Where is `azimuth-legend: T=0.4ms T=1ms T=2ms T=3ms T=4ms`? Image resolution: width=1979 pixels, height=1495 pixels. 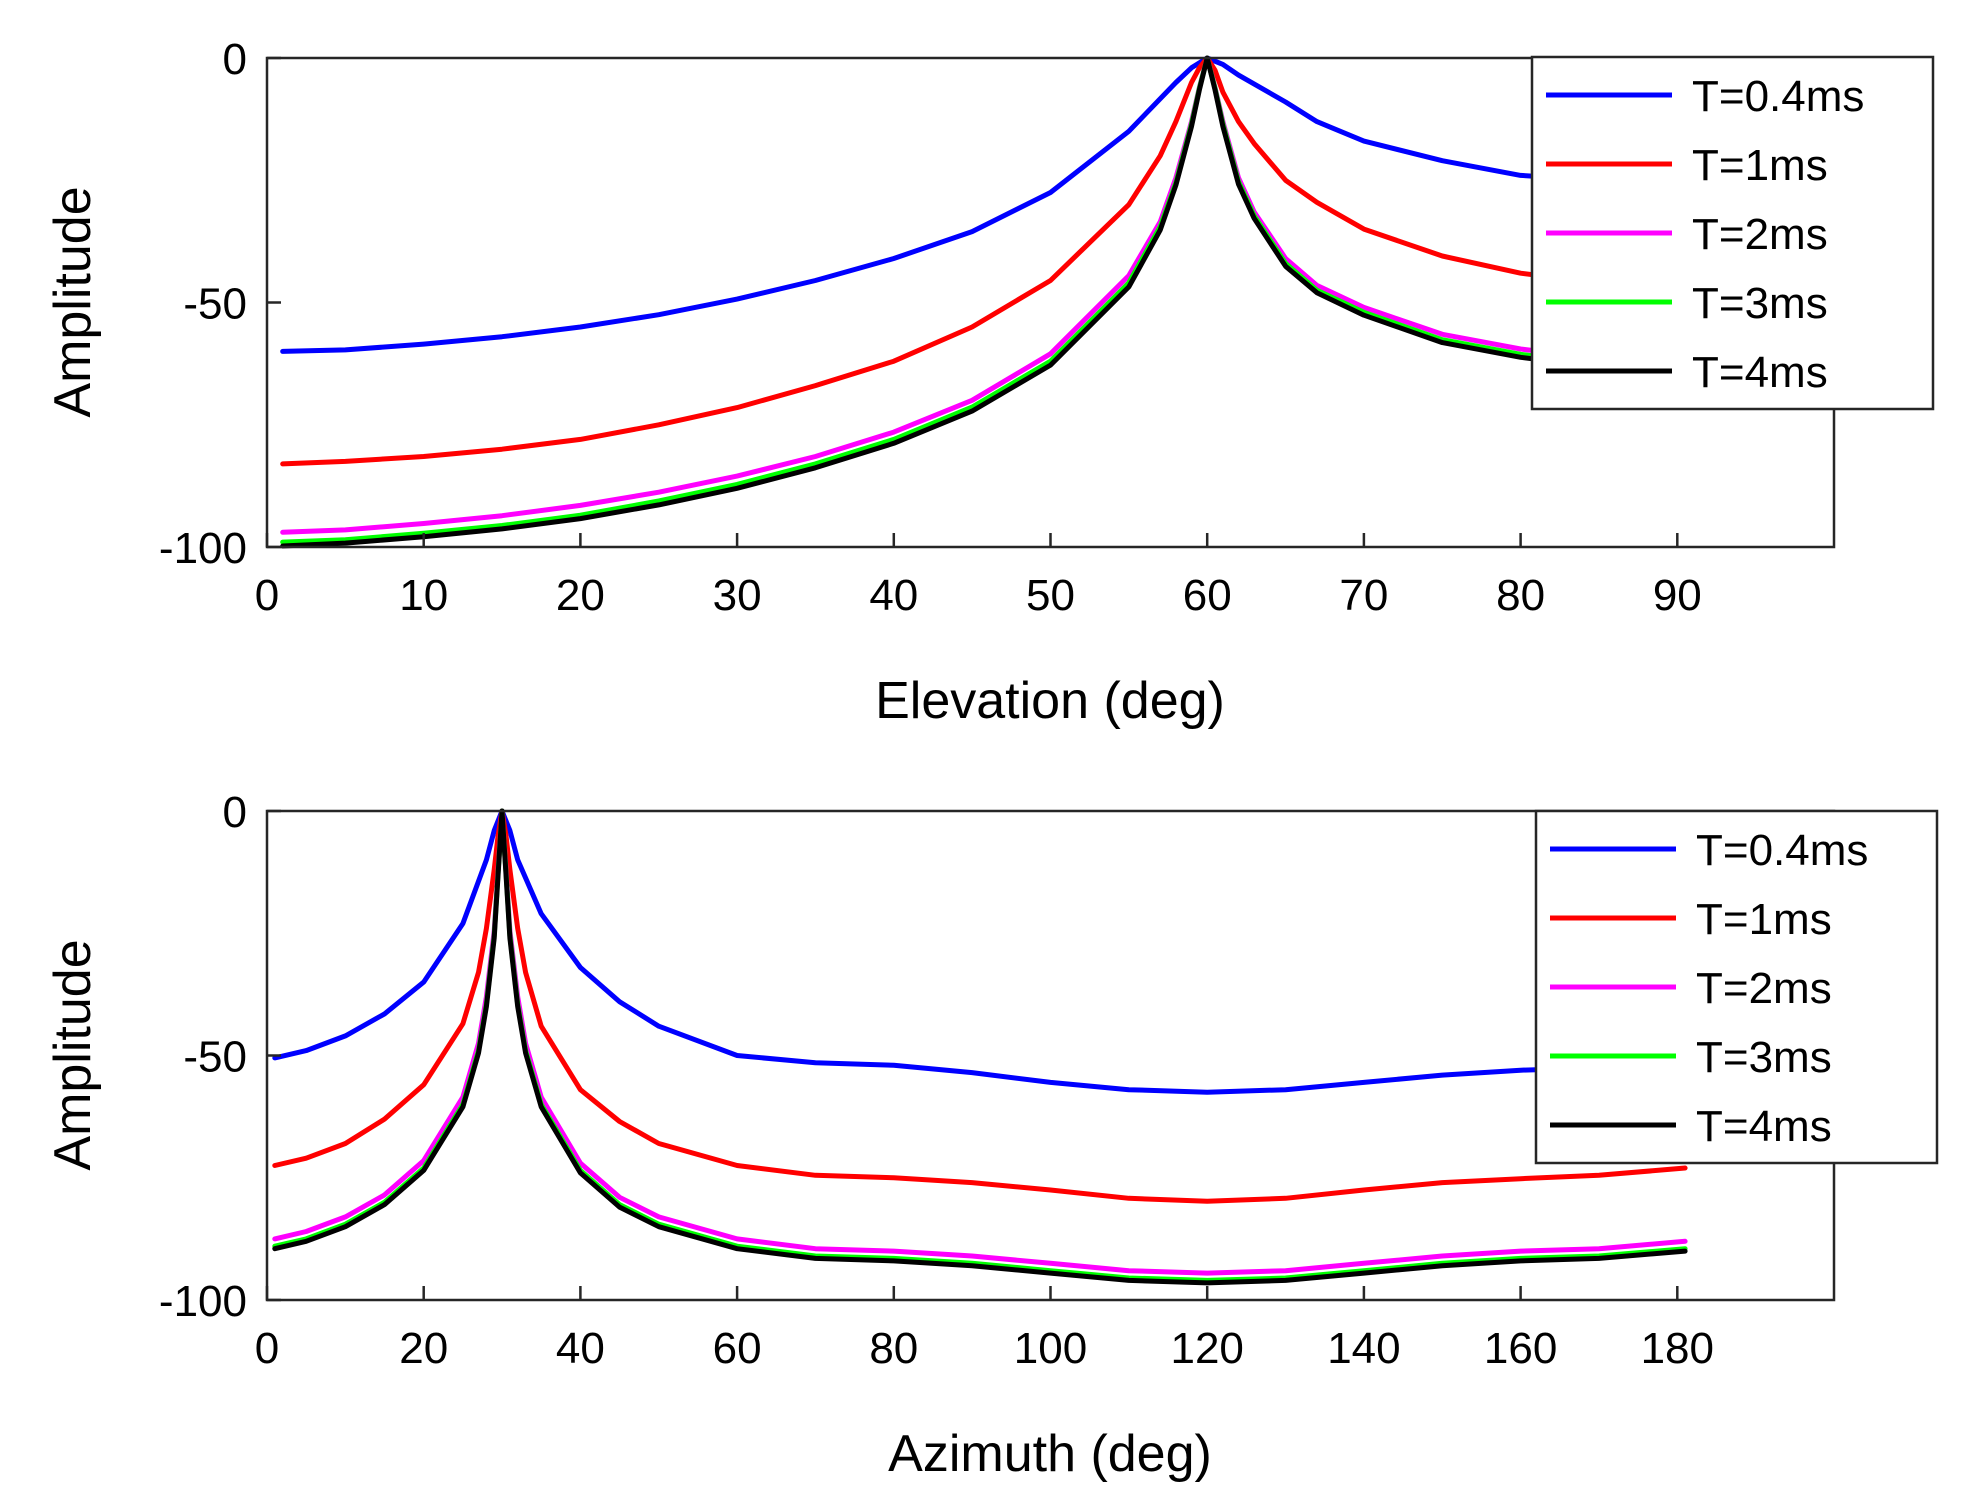 azimuth-legend: T=0.4ms T=1ms T=2ms T=3ms T=4ms is located at coordinates (1736, 987).